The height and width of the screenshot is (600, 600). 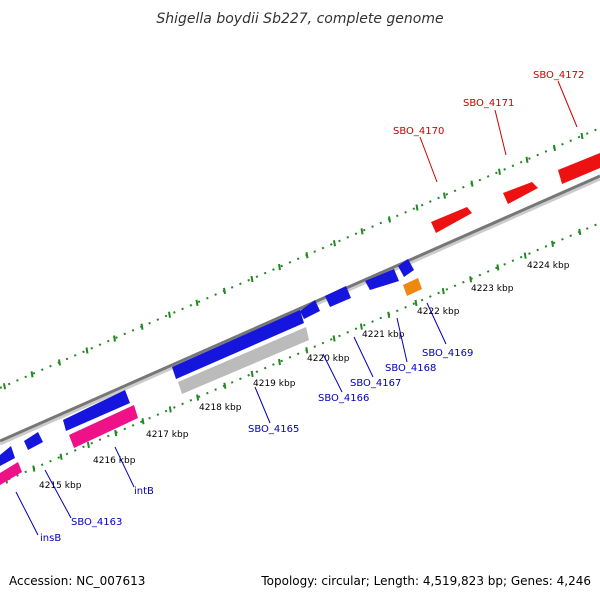 I want to click on label-sbo-4167: SBO_4167, so click(x=375, y=383).